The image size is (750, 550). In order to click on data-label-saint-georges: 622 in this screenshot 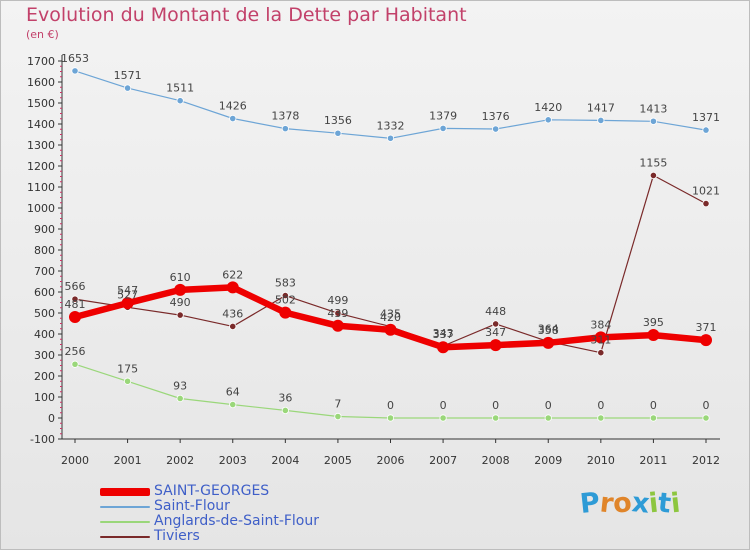, I will do `click(232, 274)`.